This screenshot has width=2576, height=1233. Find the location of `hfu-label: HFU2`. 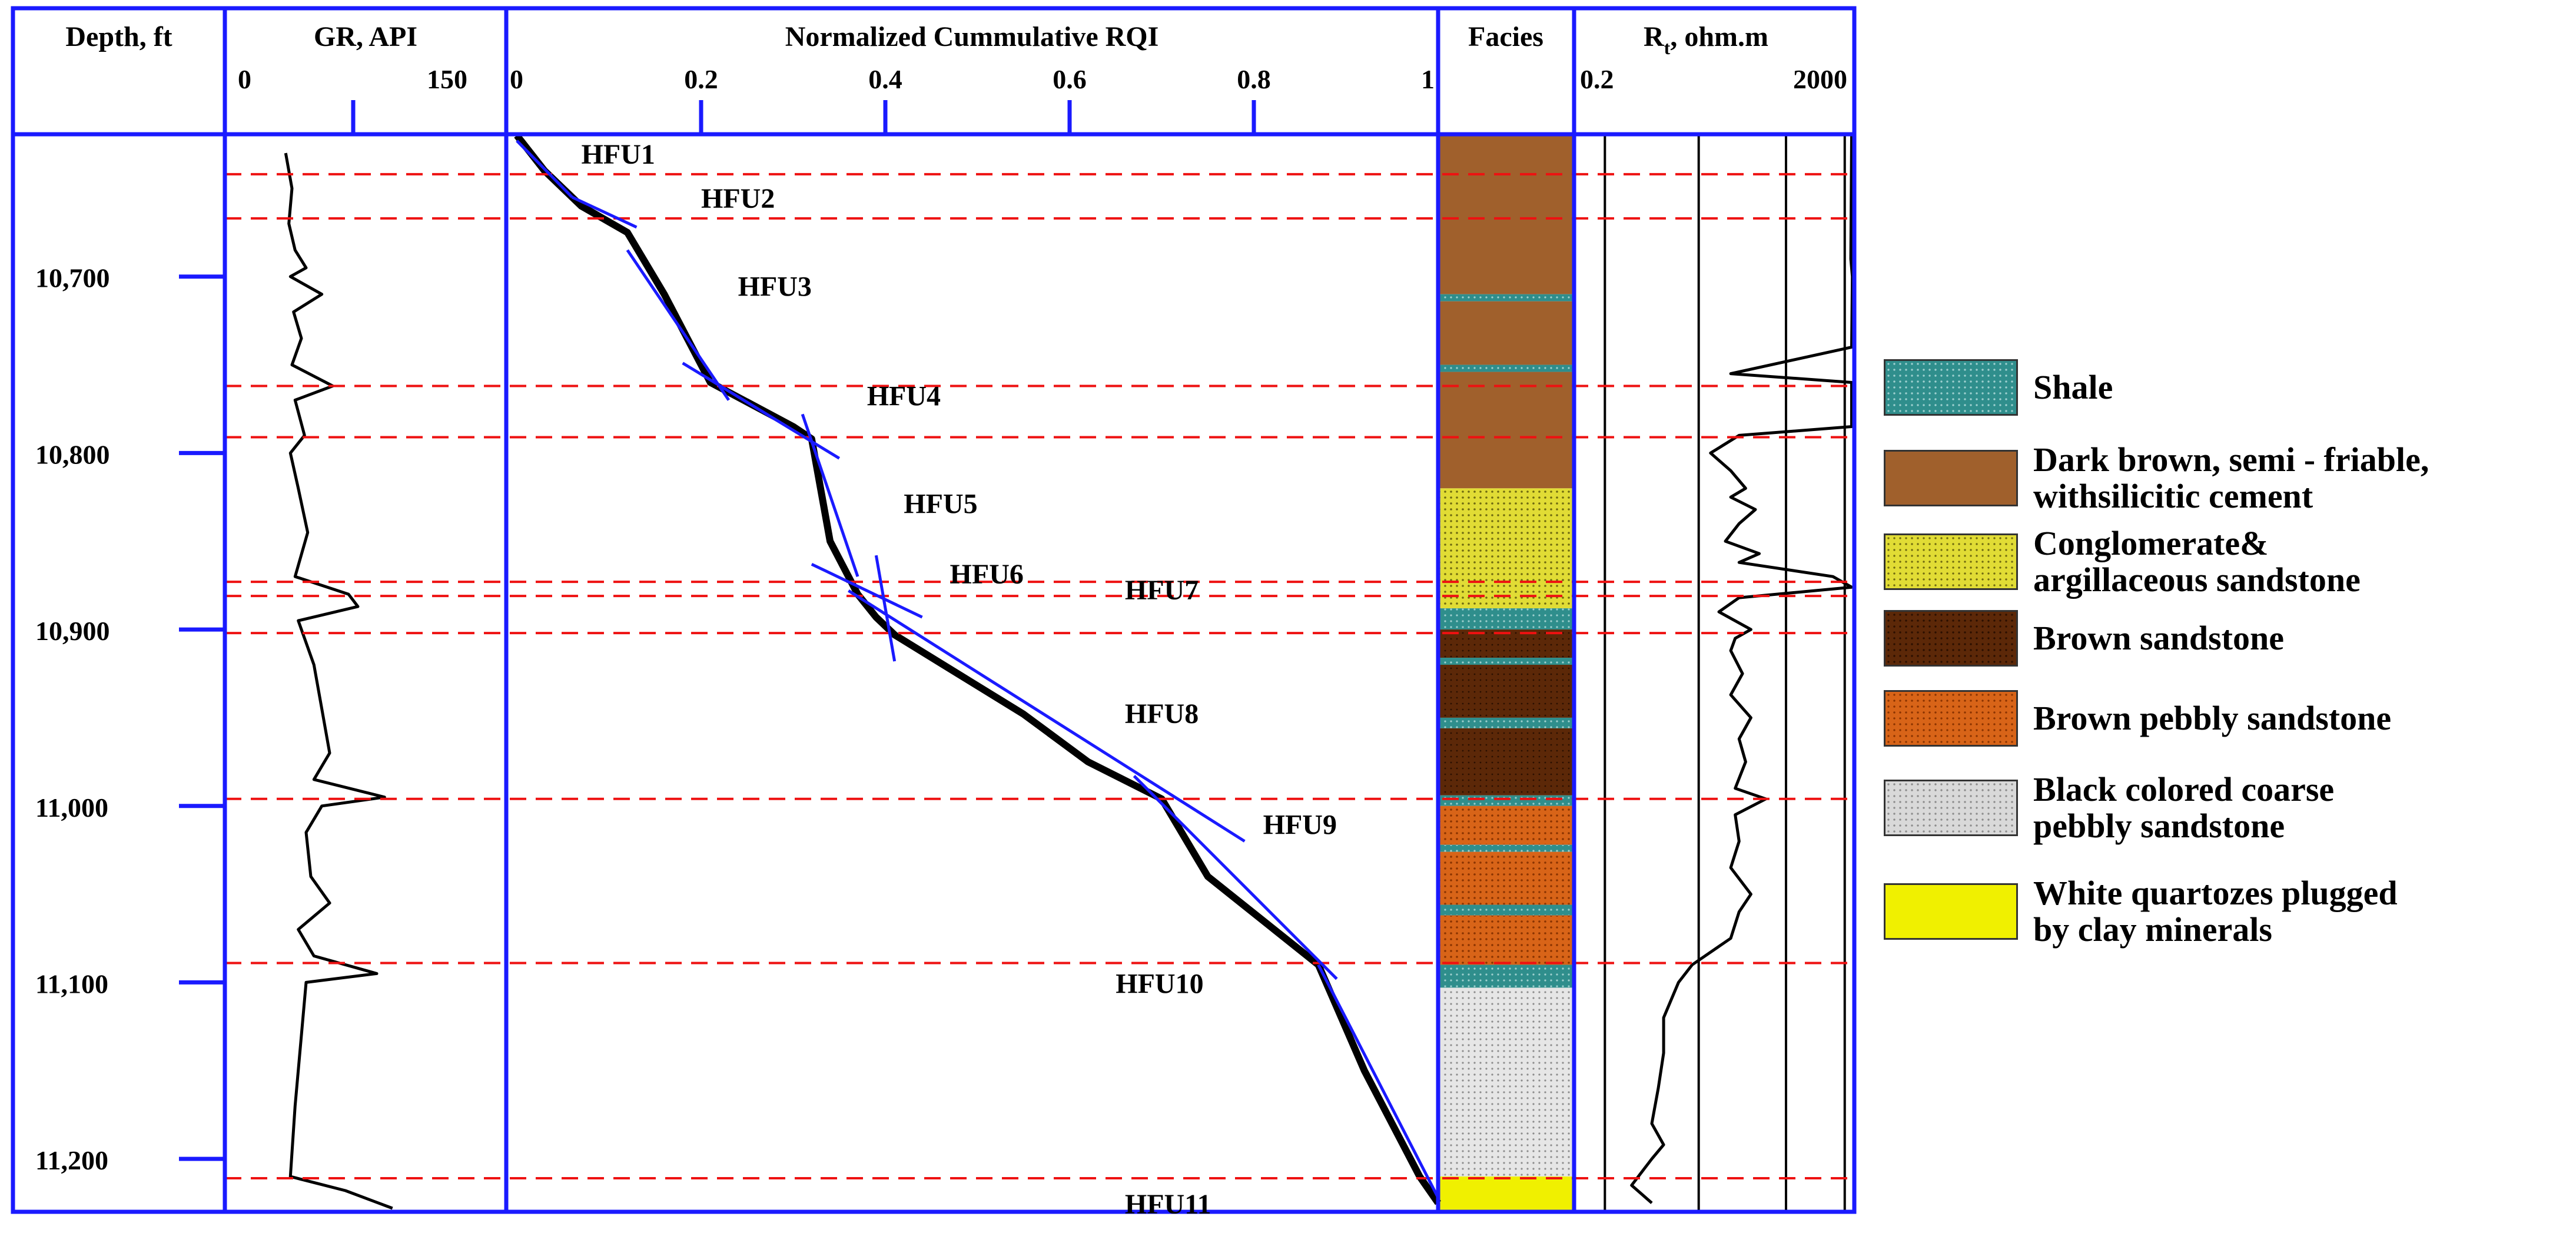

hfu-label: HFU2 is located at coordinates (738, 198).